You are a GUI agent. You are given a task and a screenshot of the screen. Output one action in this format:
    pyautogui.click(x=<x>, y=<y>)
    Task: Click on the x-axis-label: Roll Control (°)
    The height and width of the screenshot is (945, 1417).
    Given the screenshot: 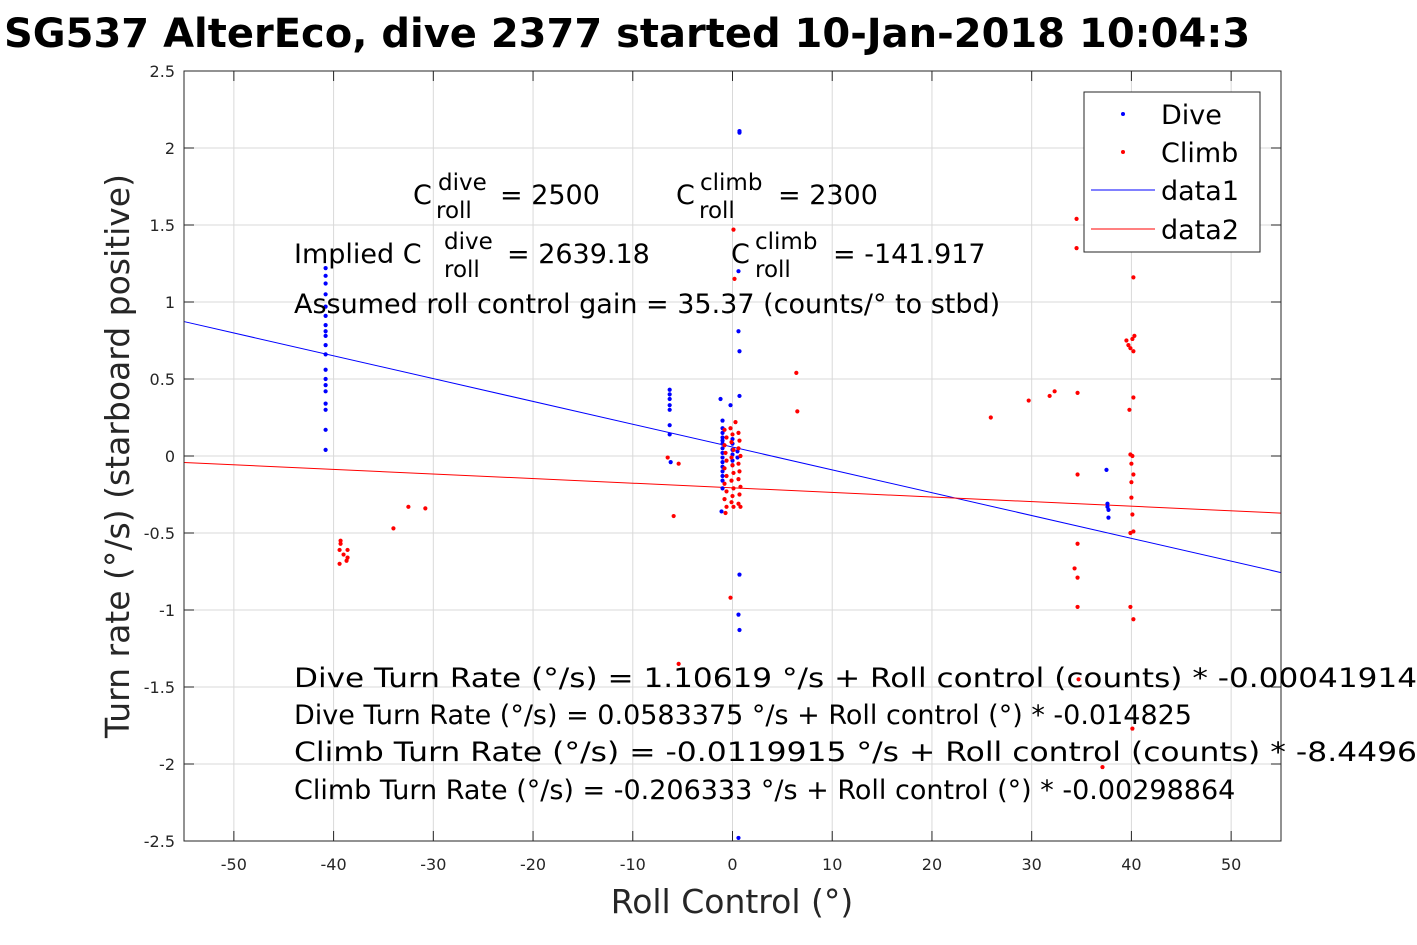 What is the action you would take?
    pyautogui.click(x=732, y=901)
    